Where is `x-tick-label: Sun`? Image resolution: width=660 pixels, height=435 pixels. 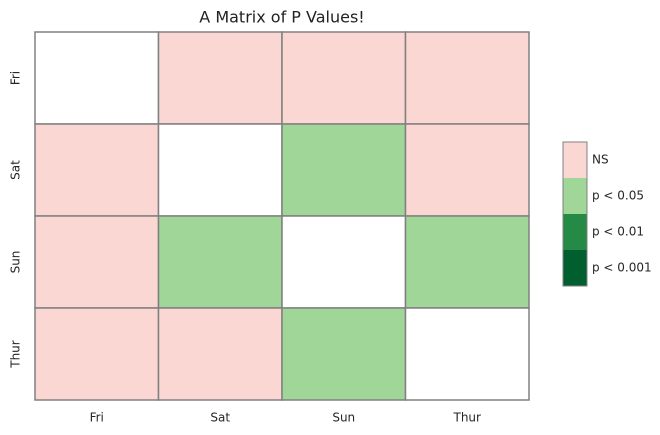
x-tick-label: Sun is located at coordinates (343, 418).